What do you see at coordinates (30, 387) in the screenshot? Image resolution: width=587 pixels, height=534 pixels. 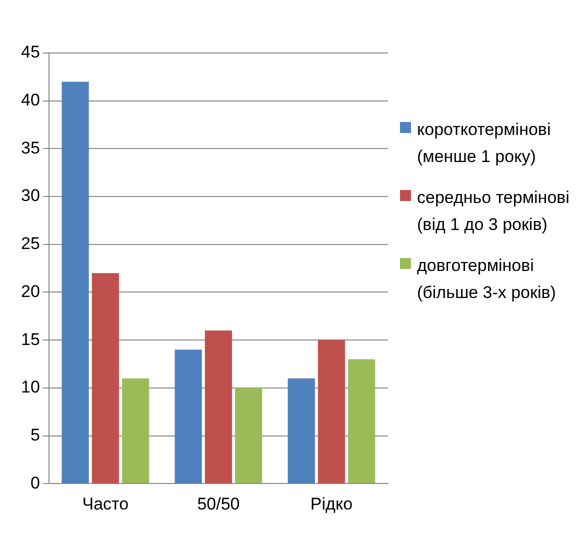 I see `y-tick-label: 10` at bounding box center [30, 387].